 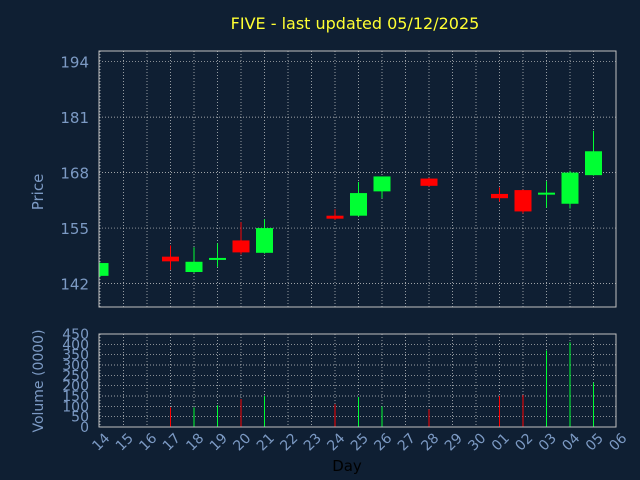 I want to click on chart-title: FIVE - last updated 05/12/2025, so click(x=355, y=23).